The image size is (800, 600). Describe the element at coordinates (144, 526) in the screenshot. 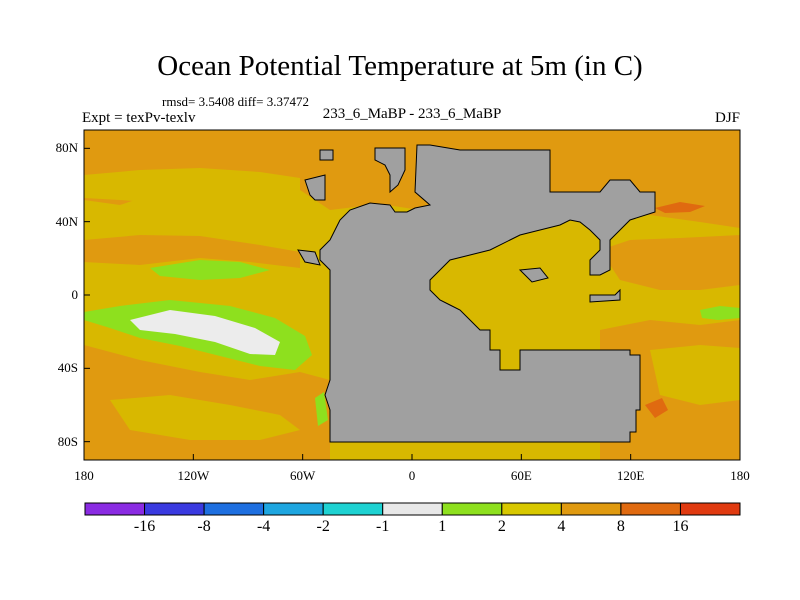

I see `colorbar-tick-label: -16` at that location.